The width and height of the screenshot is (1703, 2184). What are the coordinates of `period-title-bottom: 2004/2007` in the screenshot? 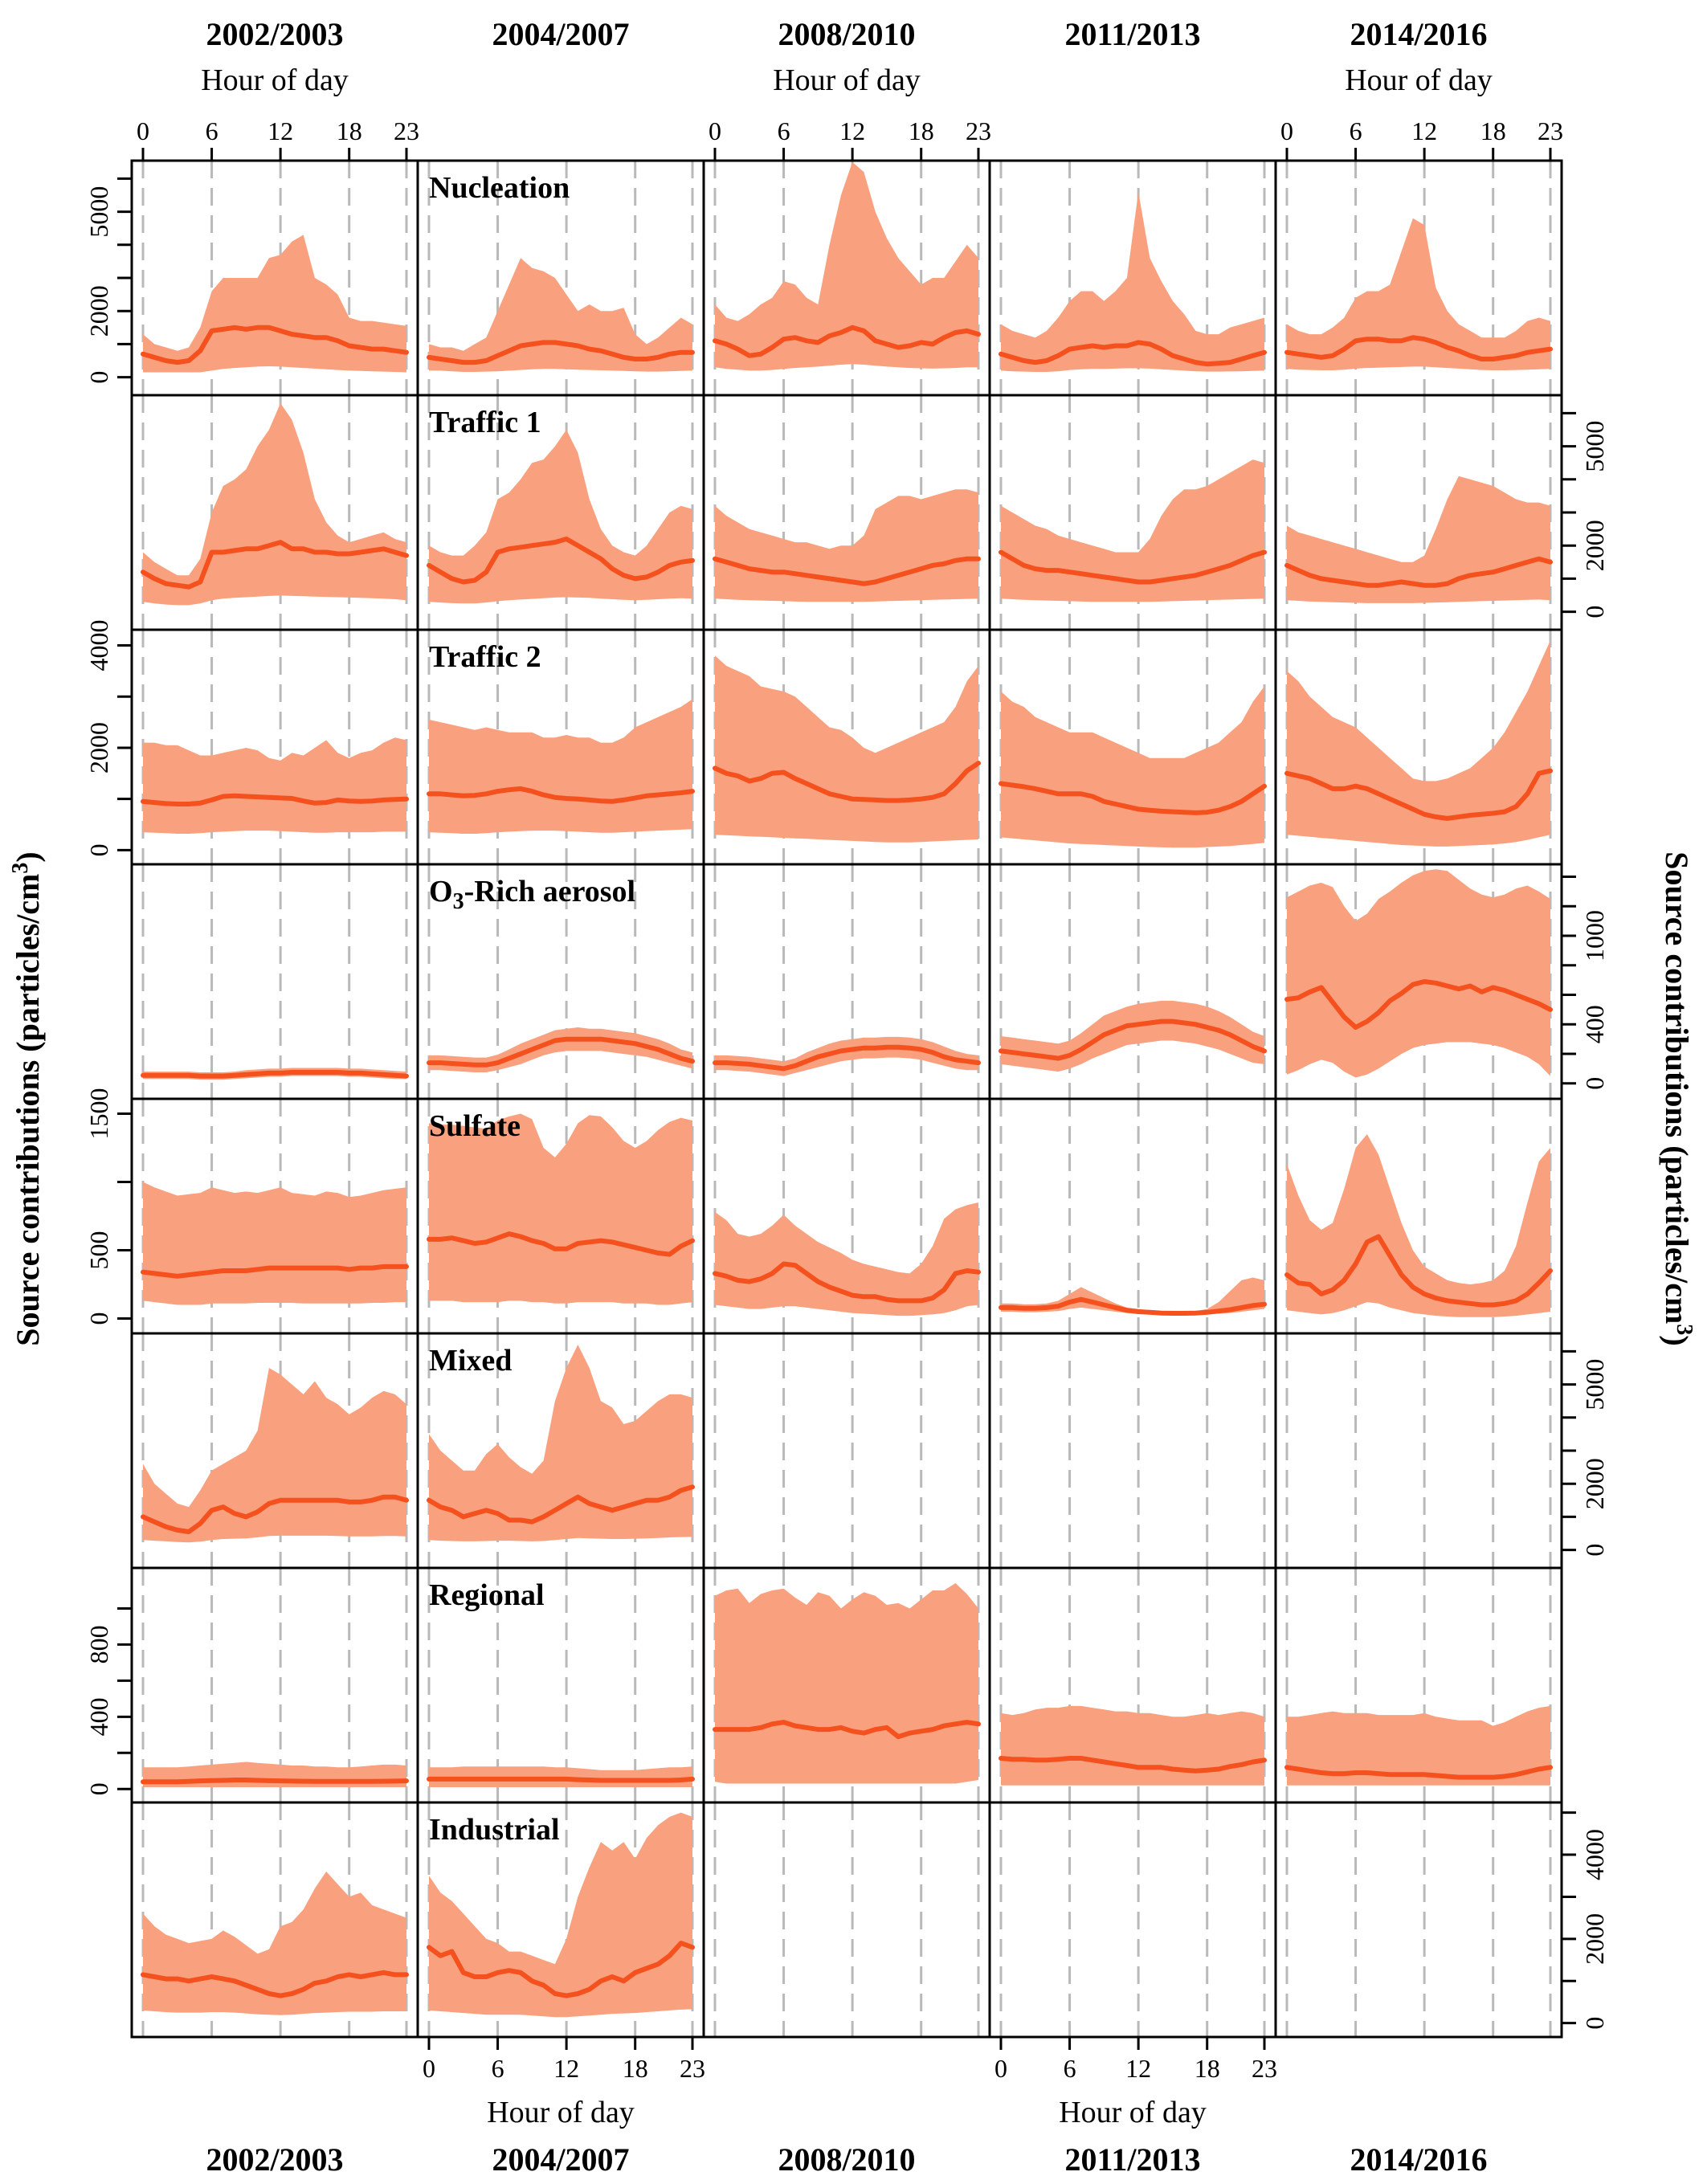 It's located at (560, 2159).